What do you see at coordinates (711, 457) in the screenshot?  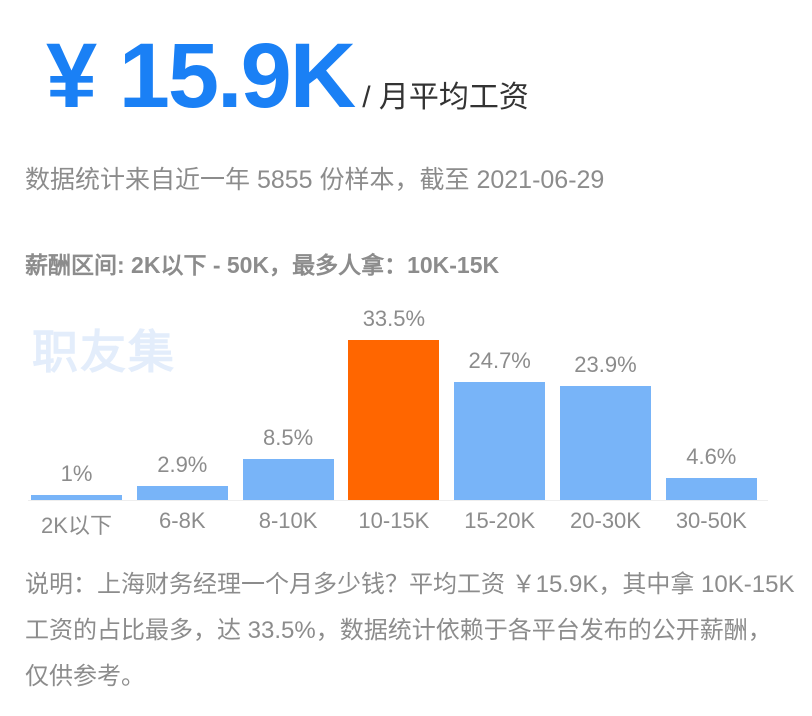 I see `bar-value-label: 4.6%` at bounding box center [711, 457].